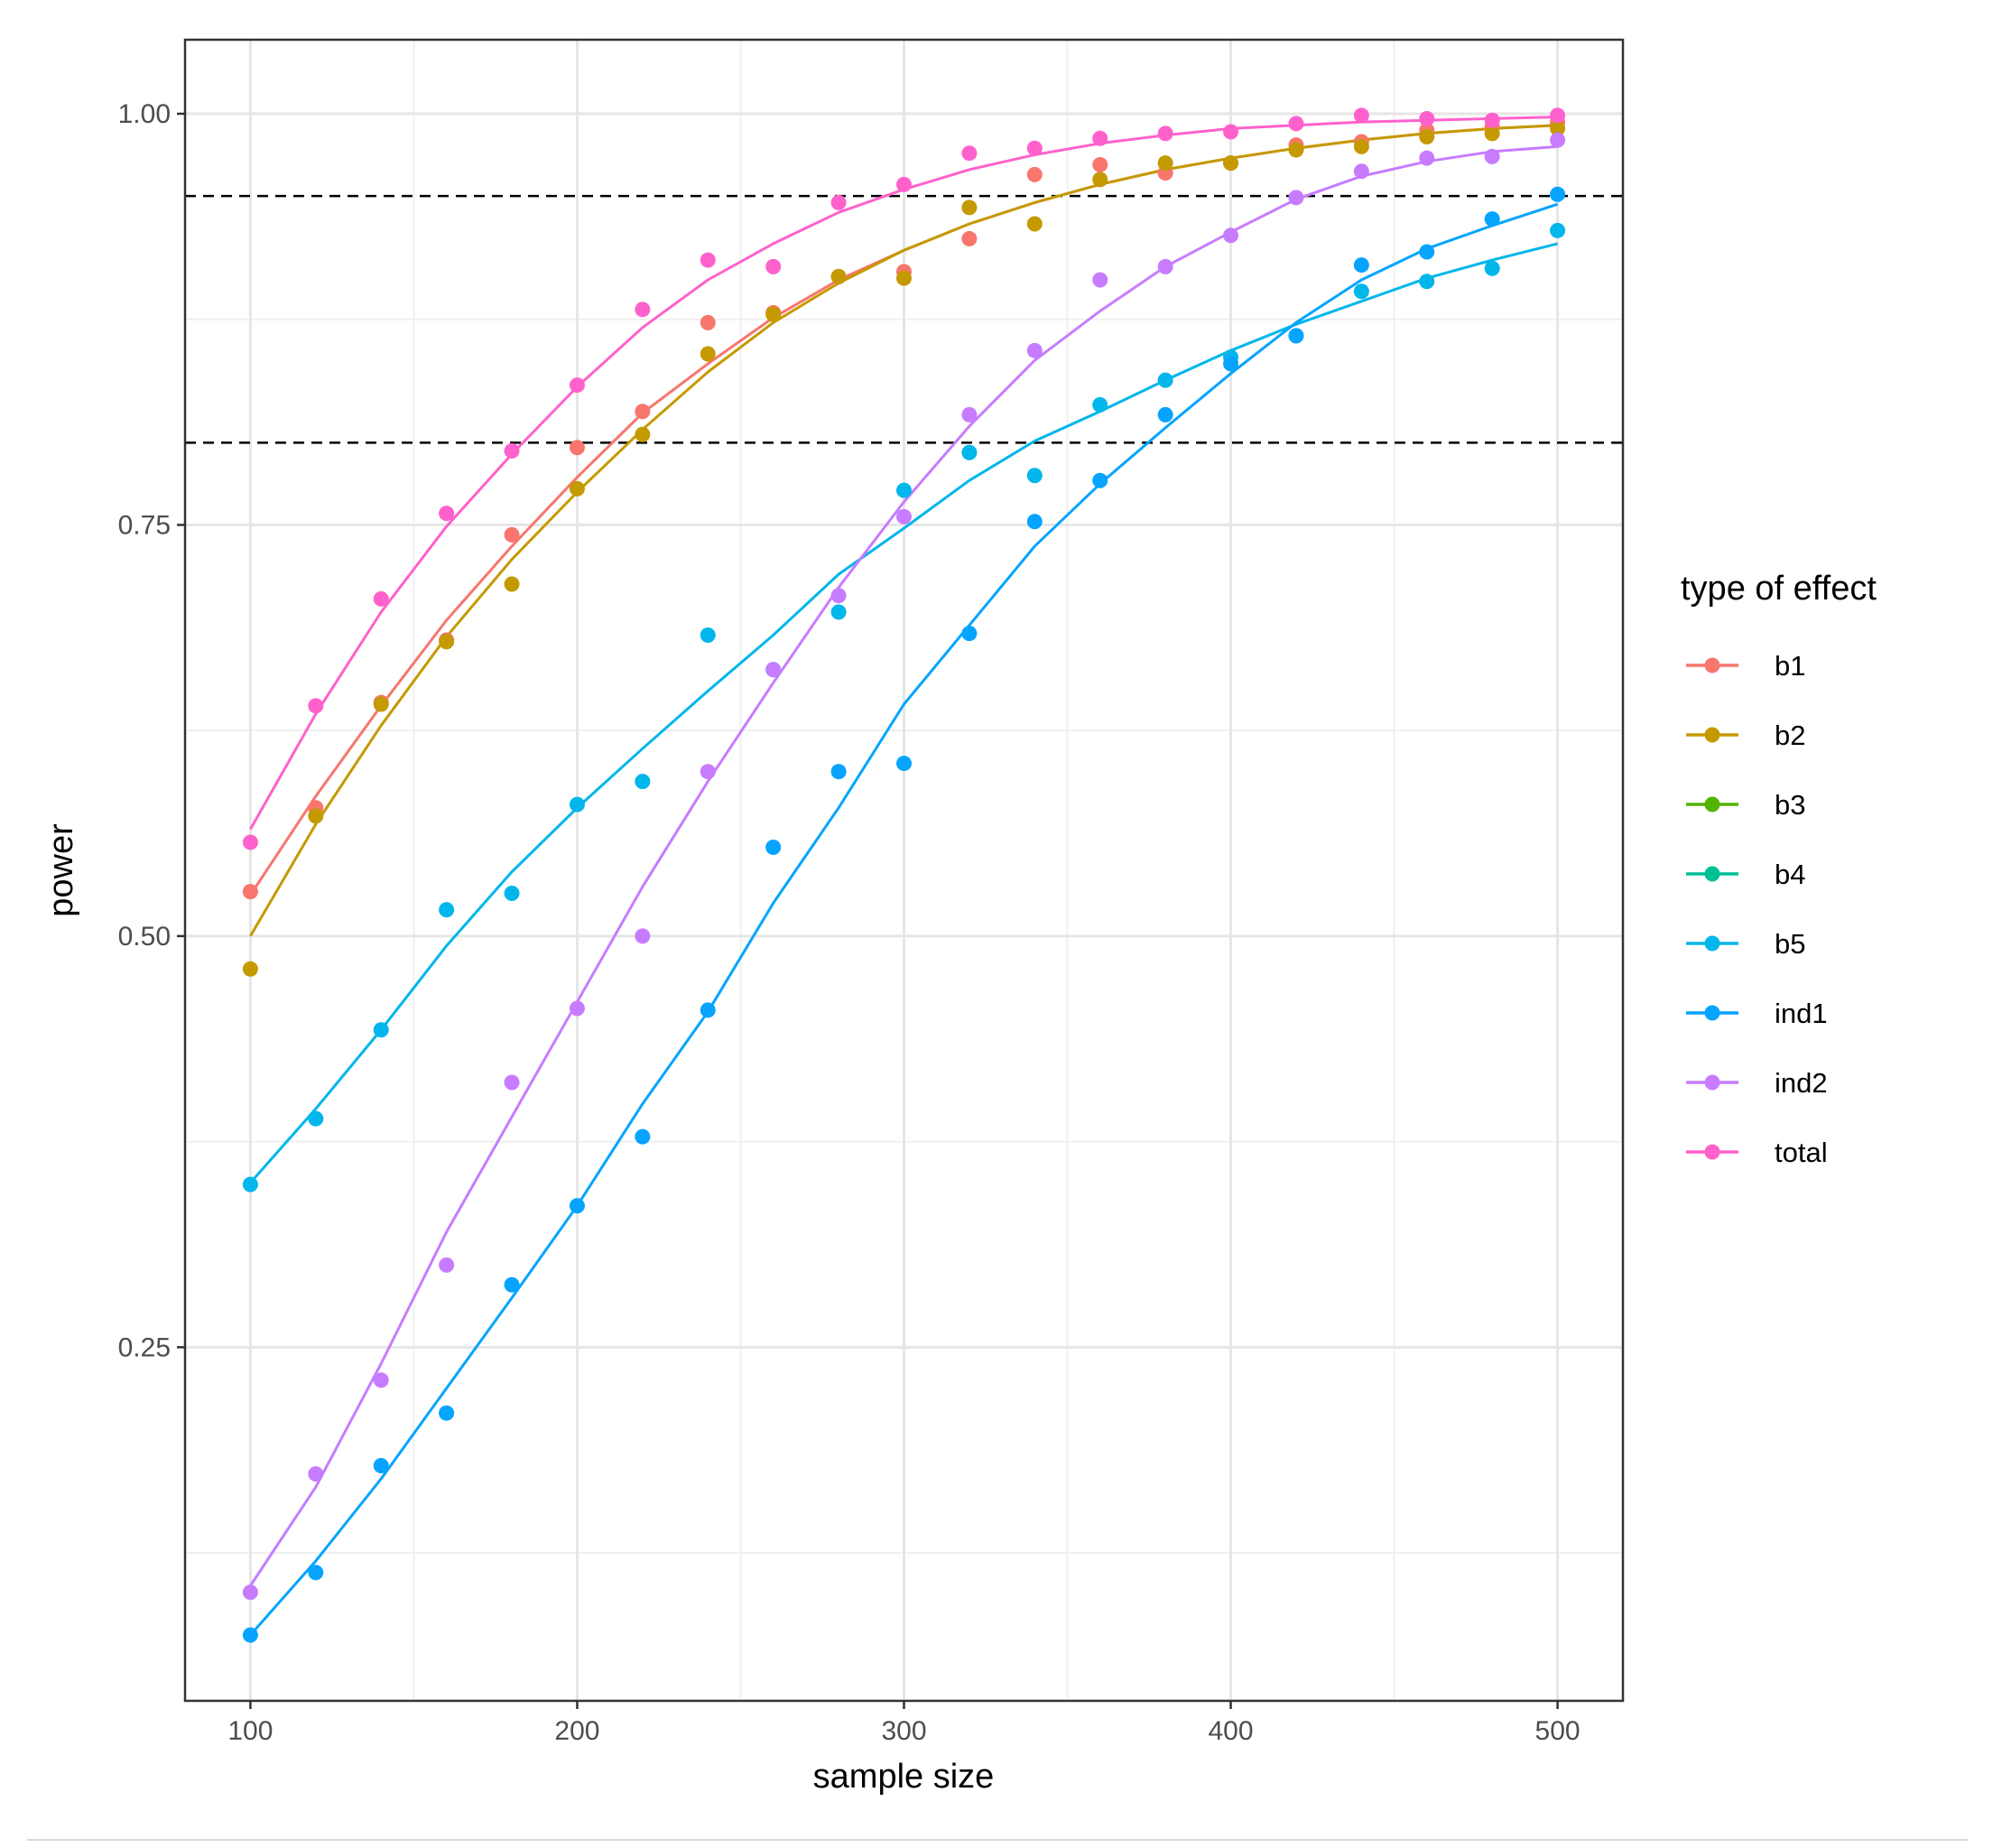 The height and width of the screenshot is (1848, 1993). I want to click on x-axis: 100 200 300 400 500, so click(903, 1723).